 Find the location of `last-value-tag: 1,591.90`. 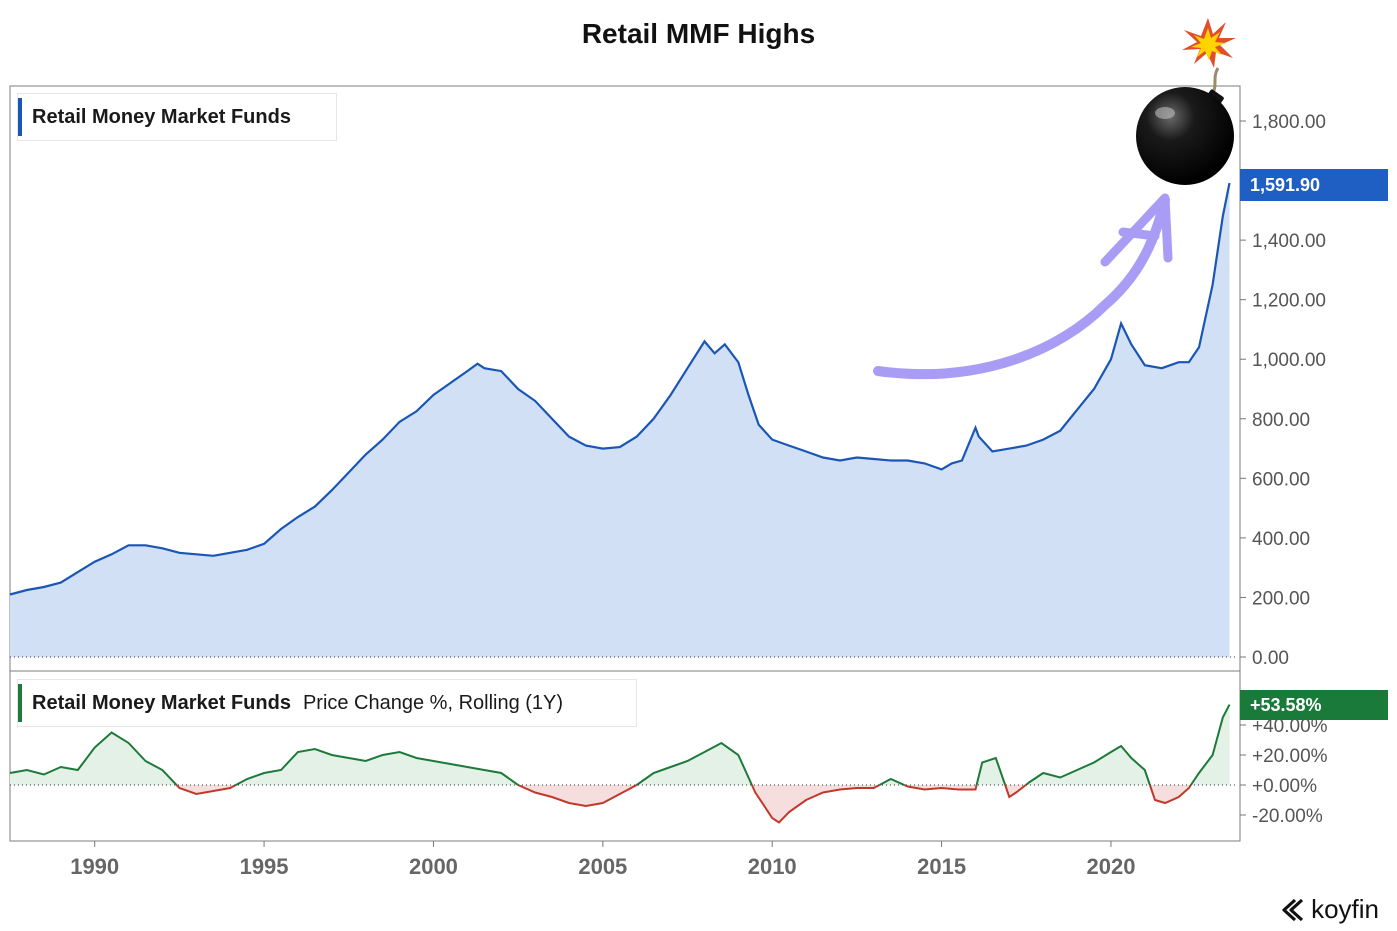

last-value-tag: 1,591.90 is located at coordinates (1314, 185).